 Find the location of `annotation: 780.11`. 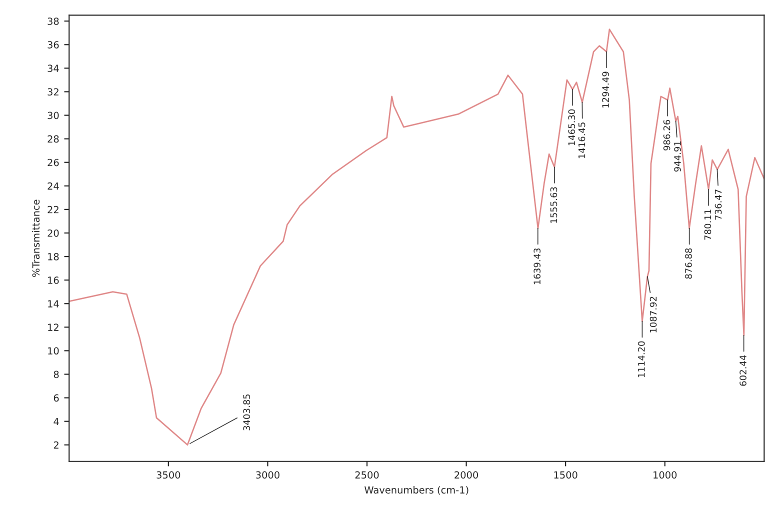

annotation: 780.11 is located at coordinates (708, 225).